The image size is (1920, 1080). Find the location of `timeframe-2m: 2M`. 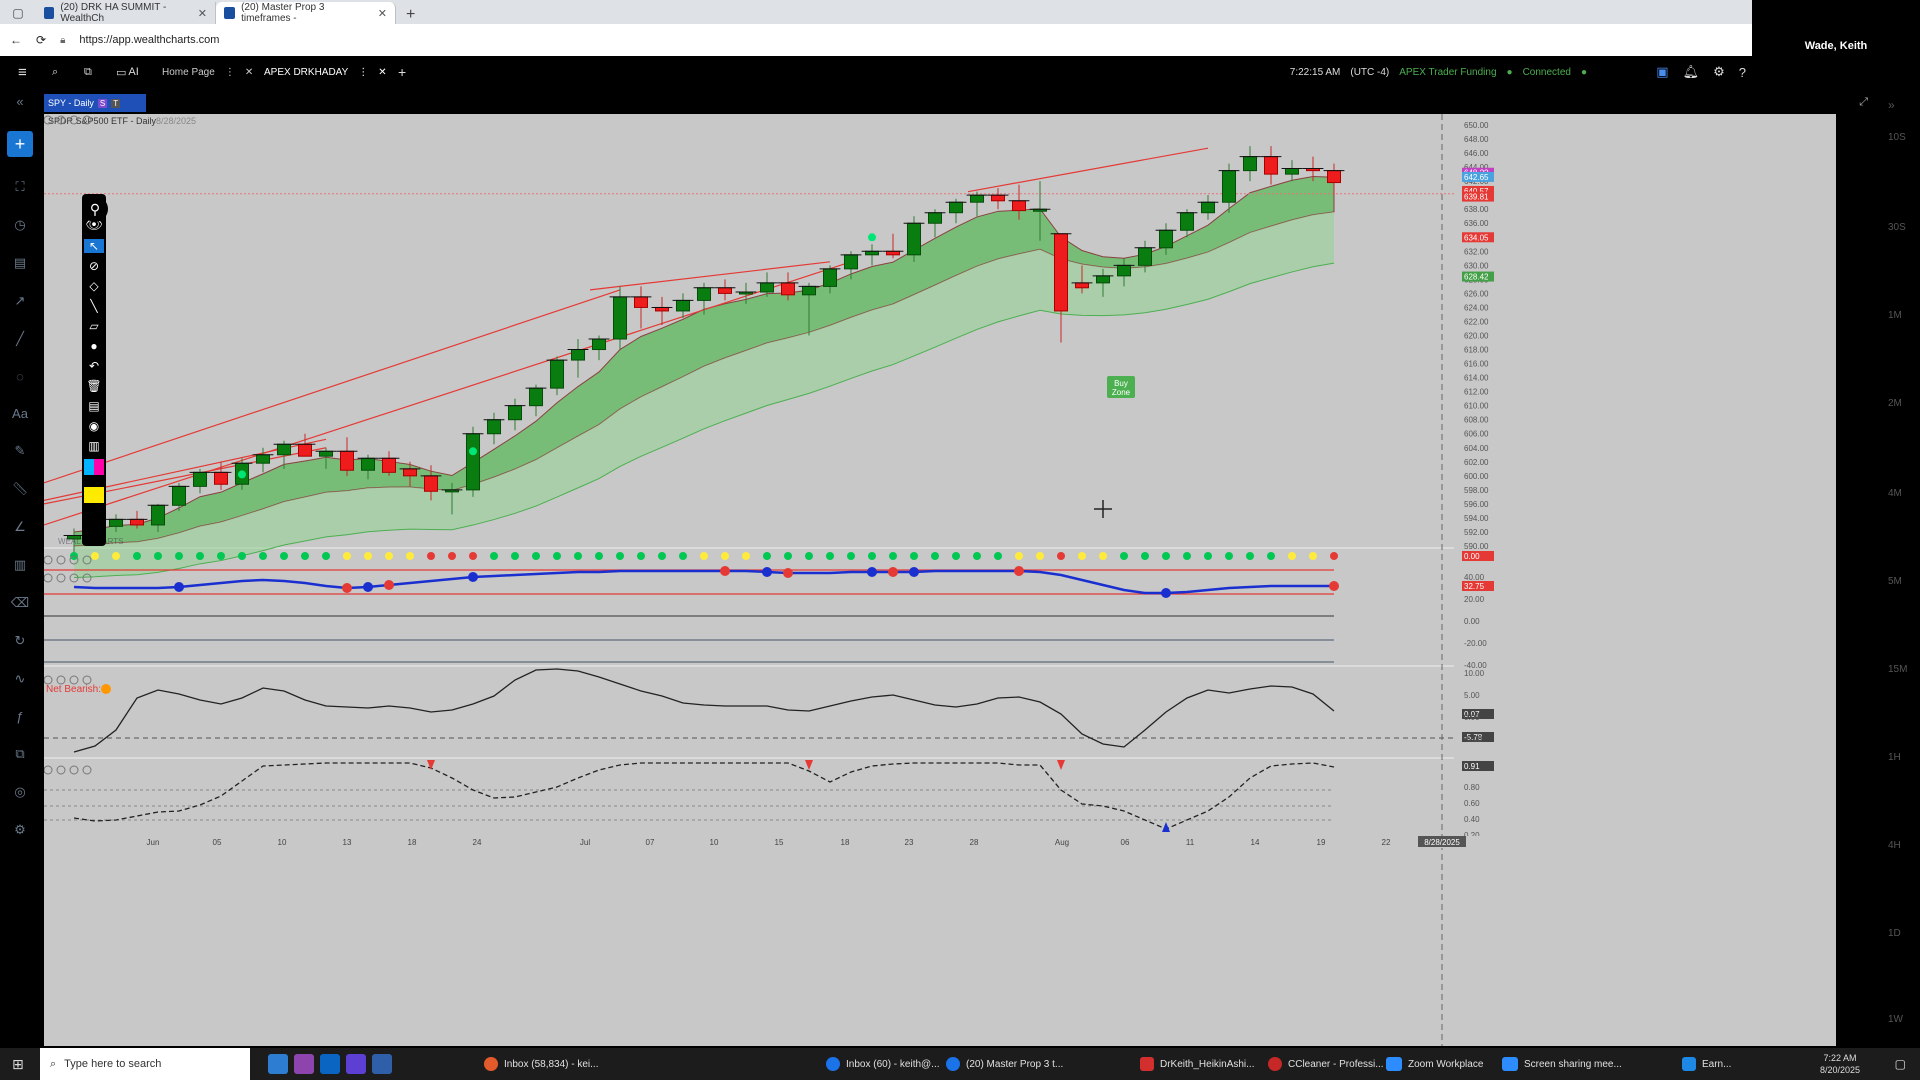

timeframe-2m: 2M is located at coordinates (1895, 403).